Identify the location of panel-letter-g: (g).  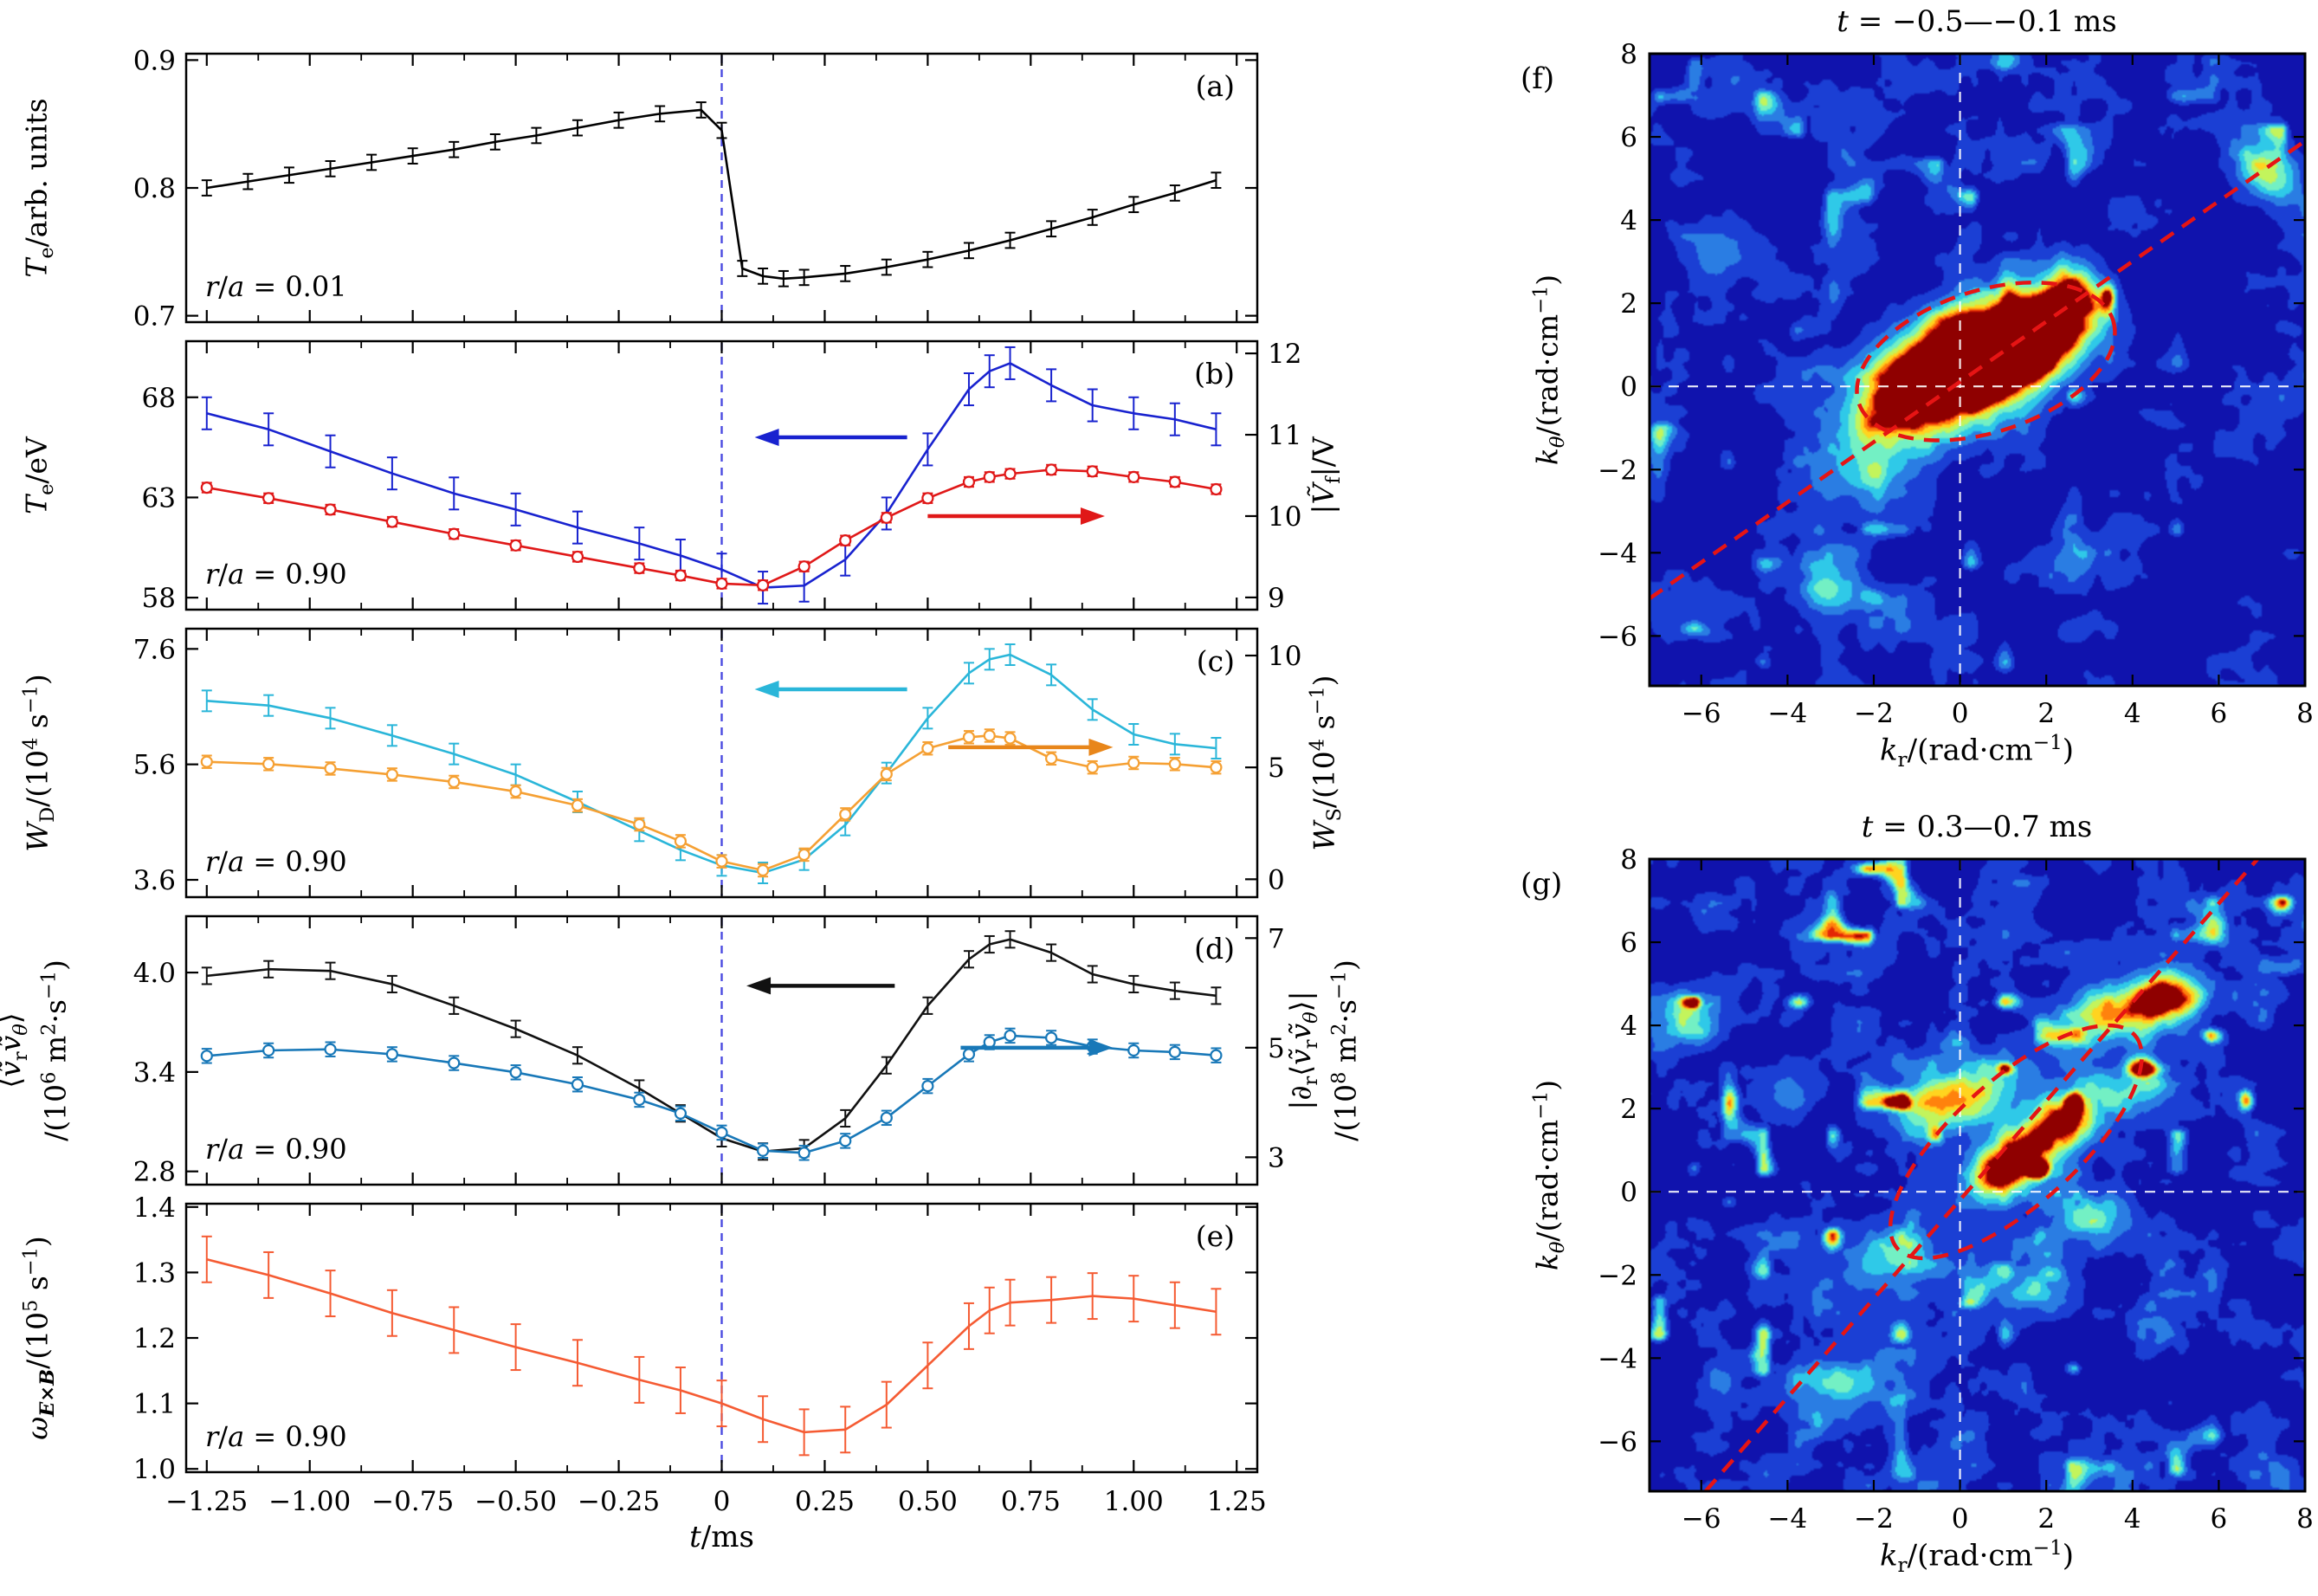
(1542, 884).